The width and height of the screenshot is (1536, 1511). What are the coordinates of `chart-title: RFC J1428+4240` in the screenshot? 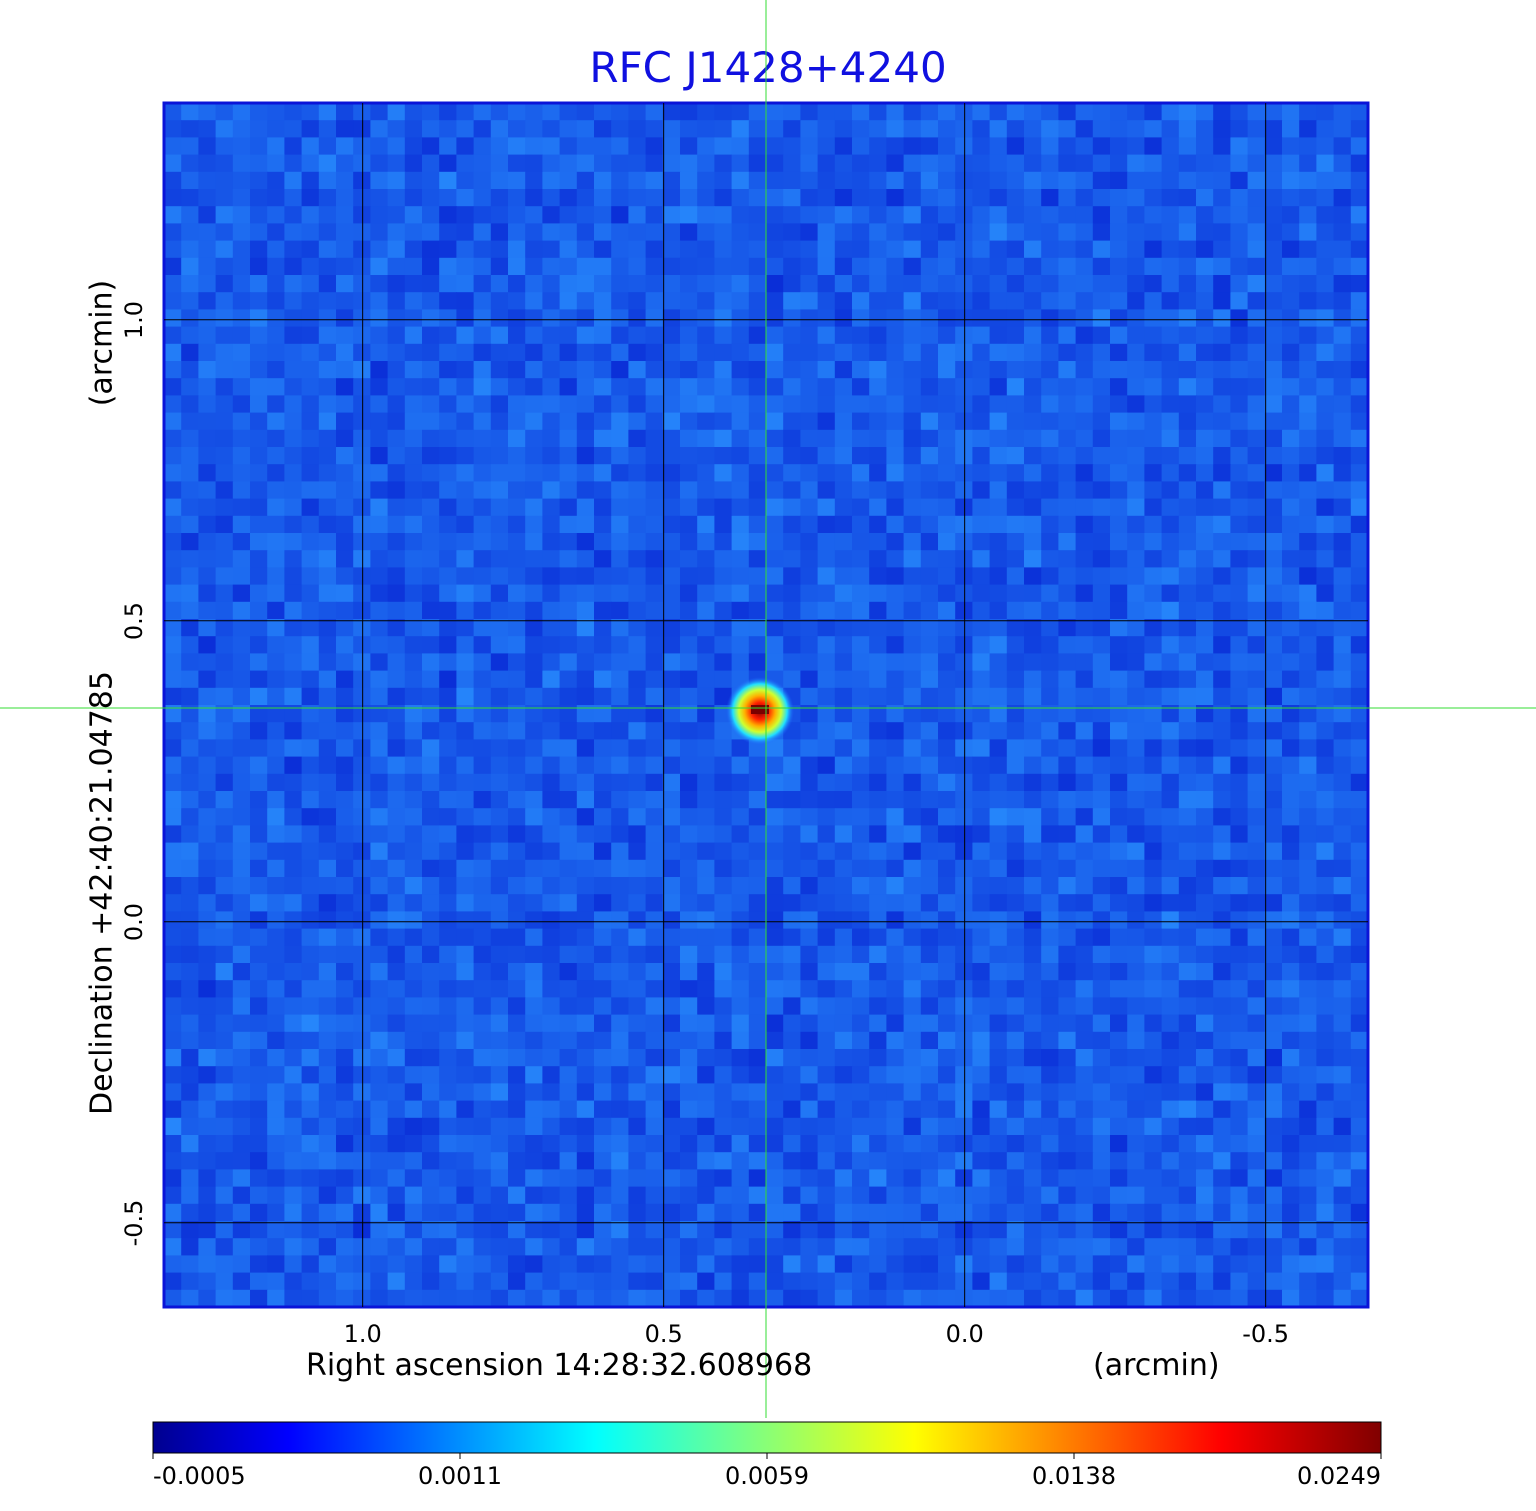 It's located at (768, 67).